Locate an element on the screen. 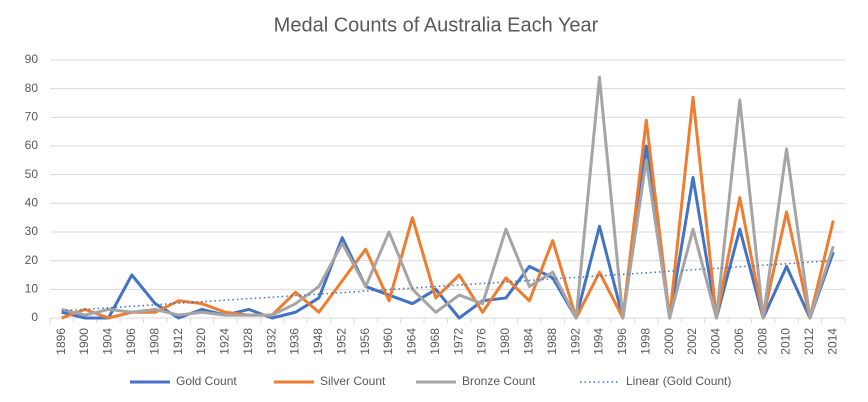  chart-title: Medal Counts of Australia Each Year is located at coordinates (436, 25).